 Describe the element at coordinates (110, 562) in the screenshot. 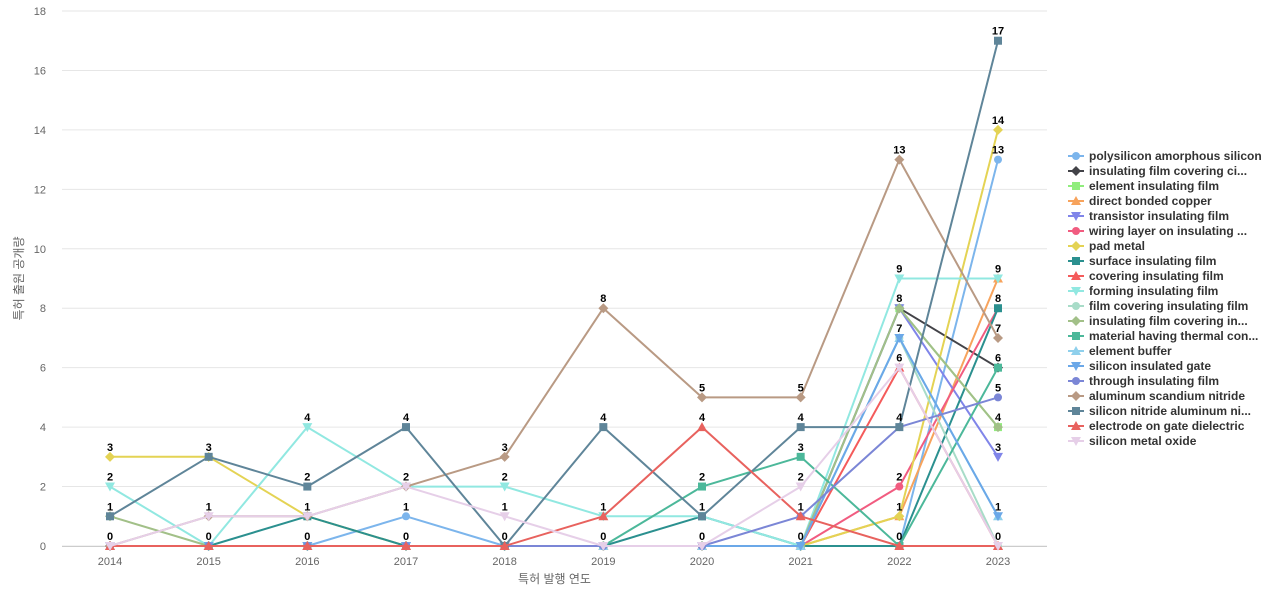

I see `x-tick-label: 2014` at that location.